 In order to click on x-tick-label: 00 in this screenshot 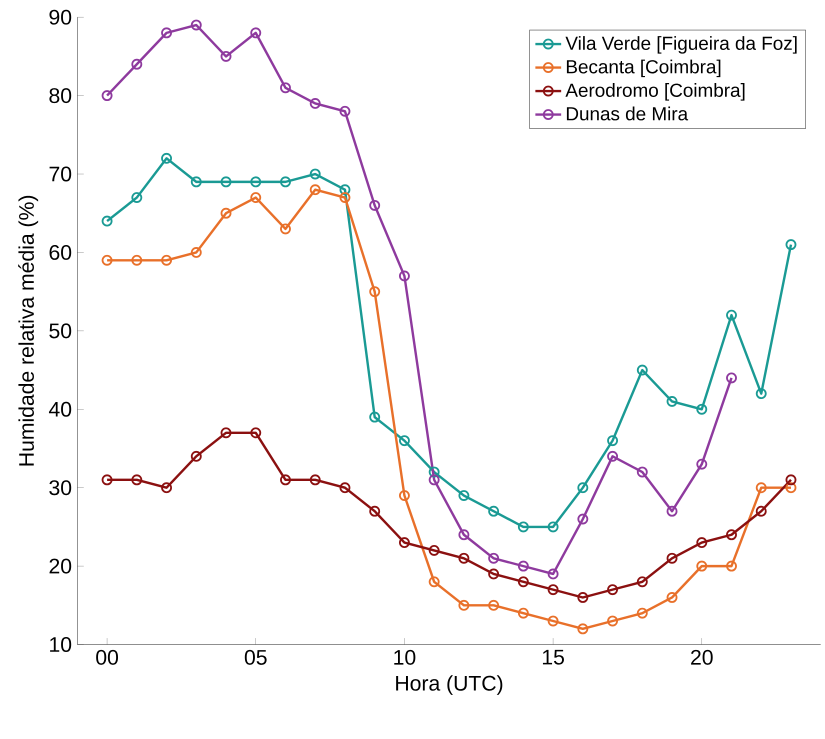, I will do `click(107, 657)`.